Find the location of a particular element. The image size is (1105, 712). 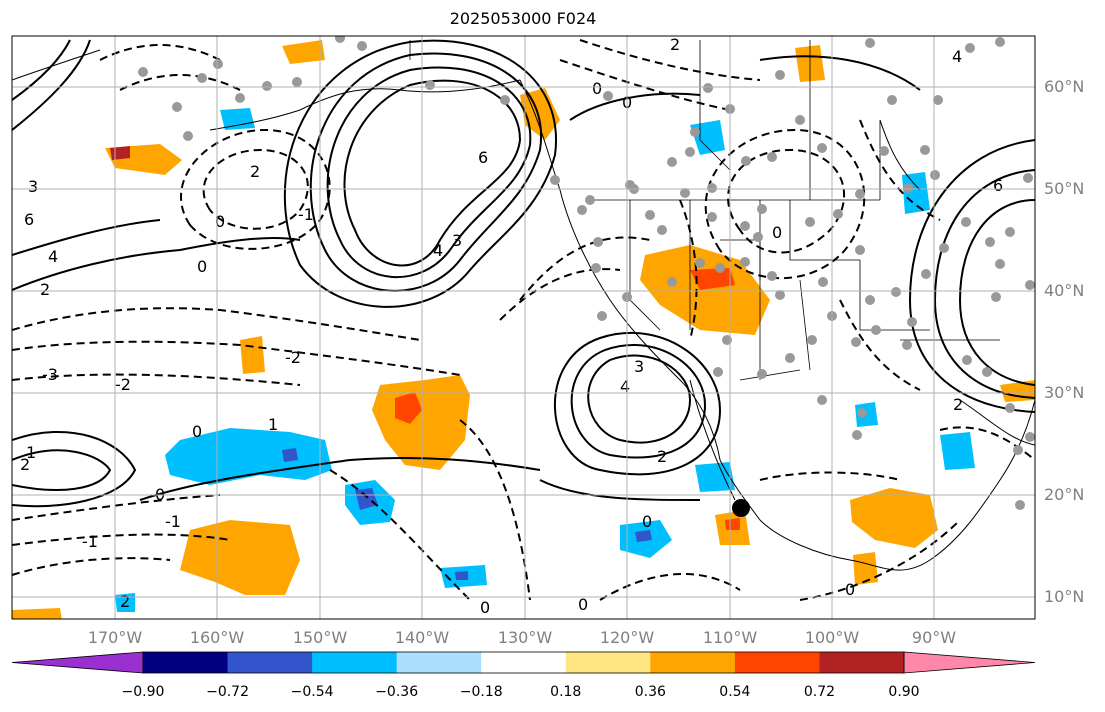

colorbar-outline is located at coordinates (523, 662).